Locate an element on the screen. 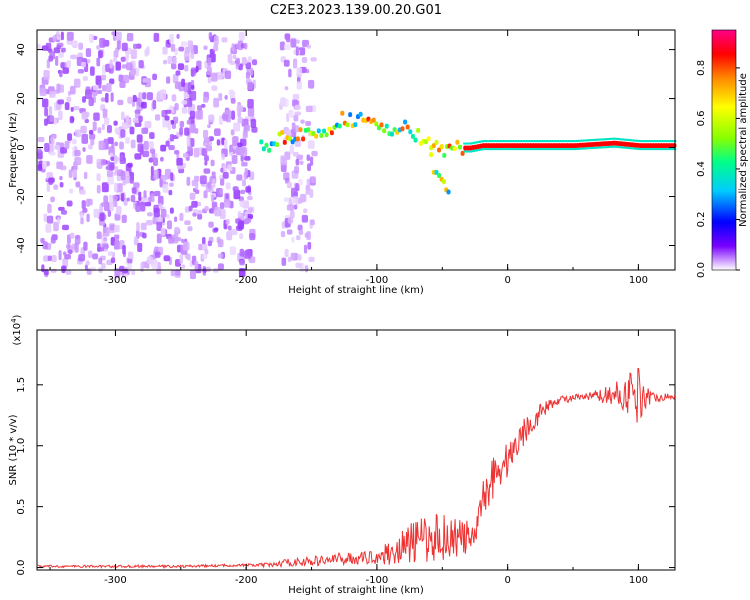 The height and width of the screenshot is (600, 750). spectrogram-x-label: Height of straight line (km) is located at coordinates (356, 290).